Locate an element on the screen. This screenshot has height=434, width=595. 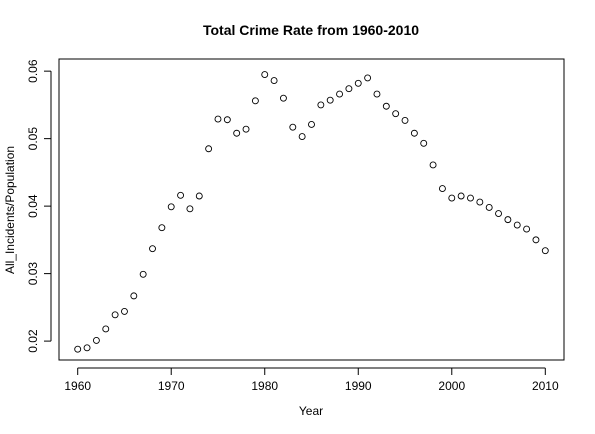
x-tick-label: 1960 is located at coordinates (77, 386).